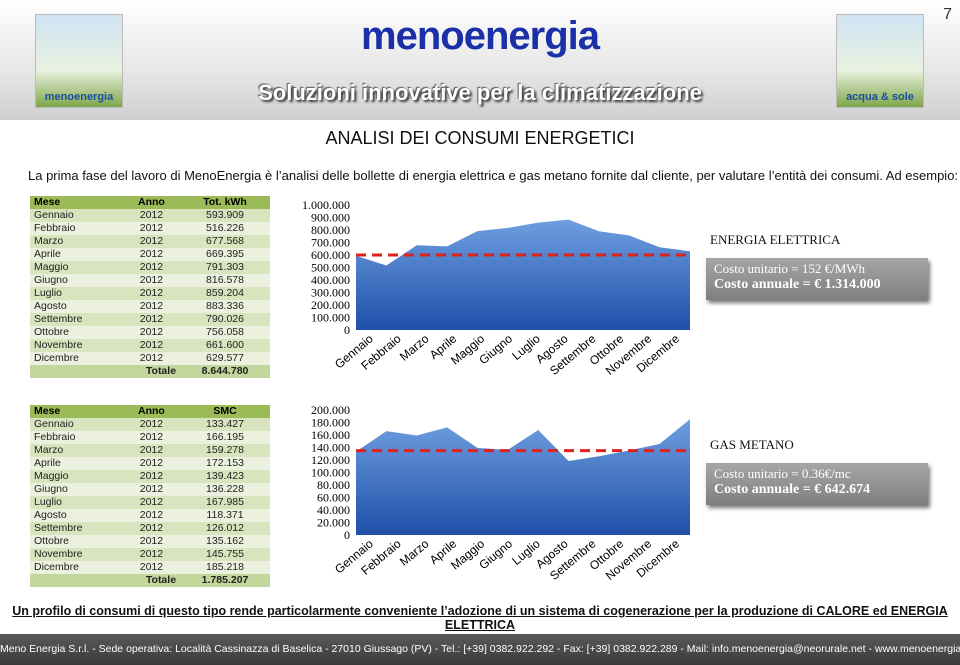 This screenshot has width=960, height=665. What do you see at coordinates (225, 319) in the screenshot?
I see `table-cell: 790.026` at bounding box center [225, 319].